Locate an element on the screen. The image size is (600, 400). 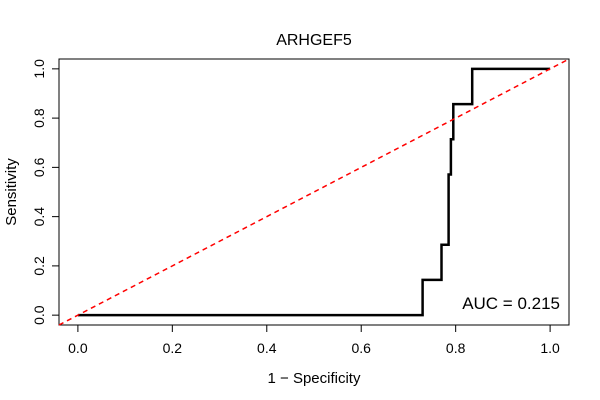
y-tick-label: 0.8 is located at coordinates (39, 118).